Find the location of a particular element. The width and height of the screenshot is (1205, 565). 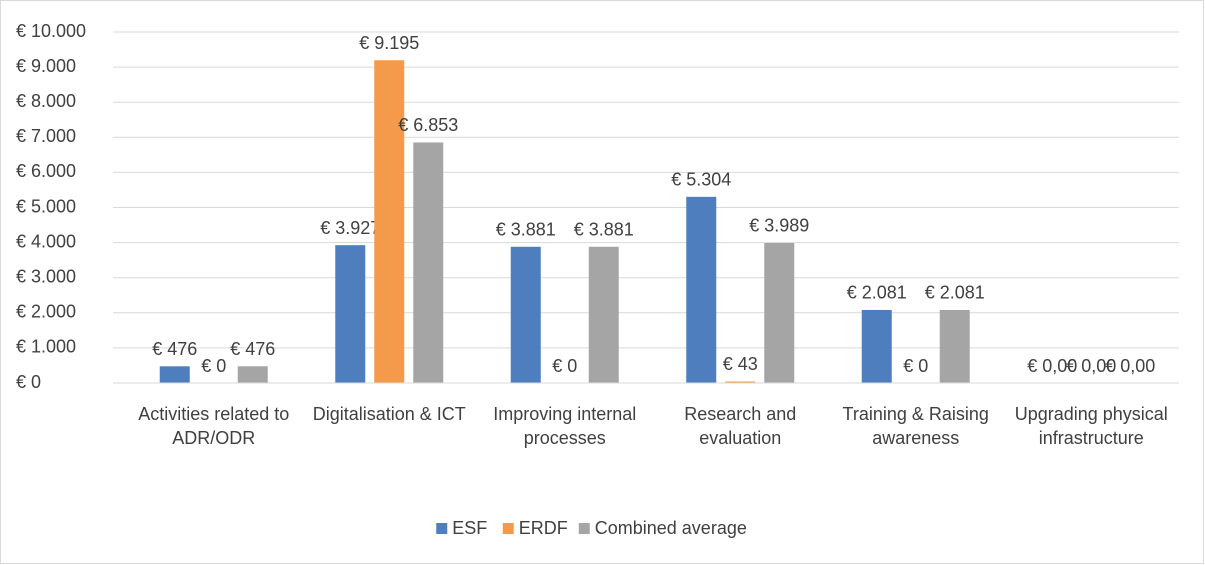

legend-label: ESF is located at coordinates (469, 528).